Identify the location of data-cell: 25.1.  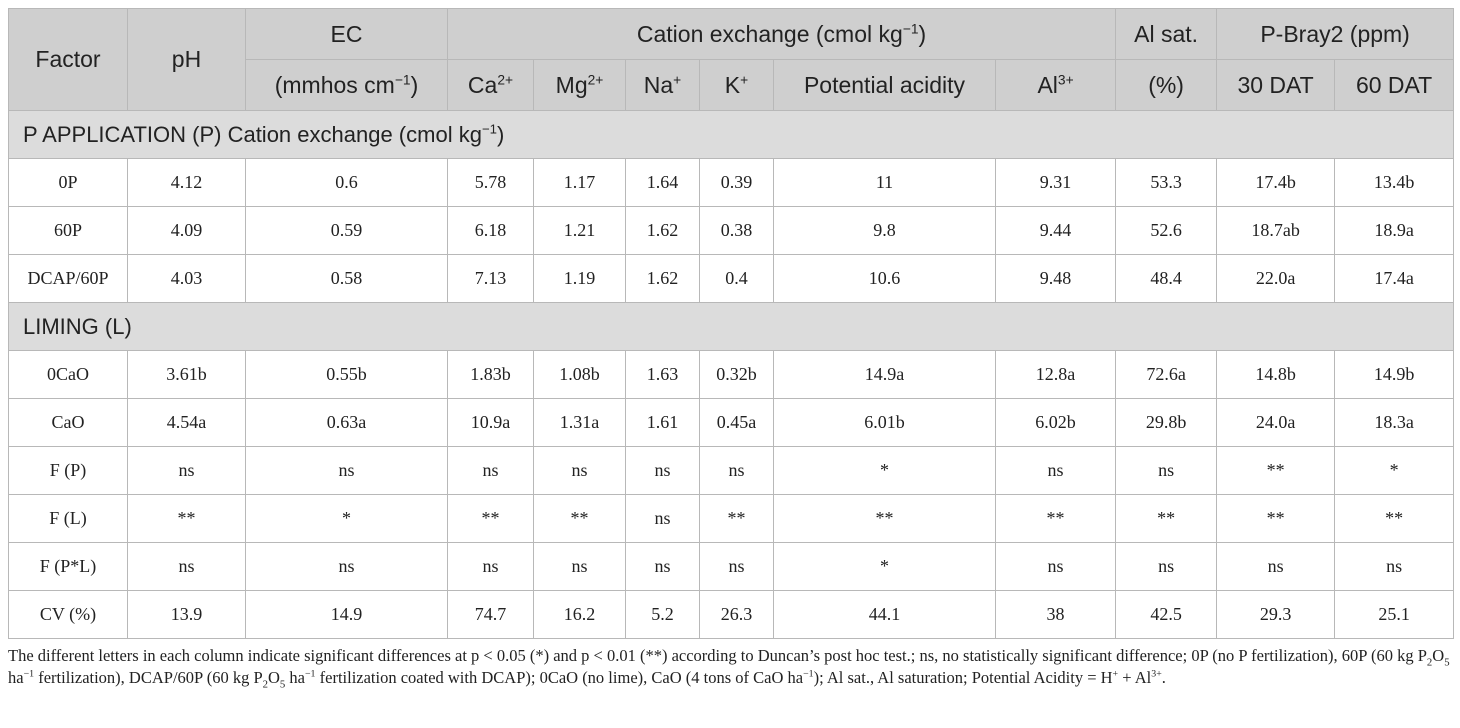
(1394, 614).